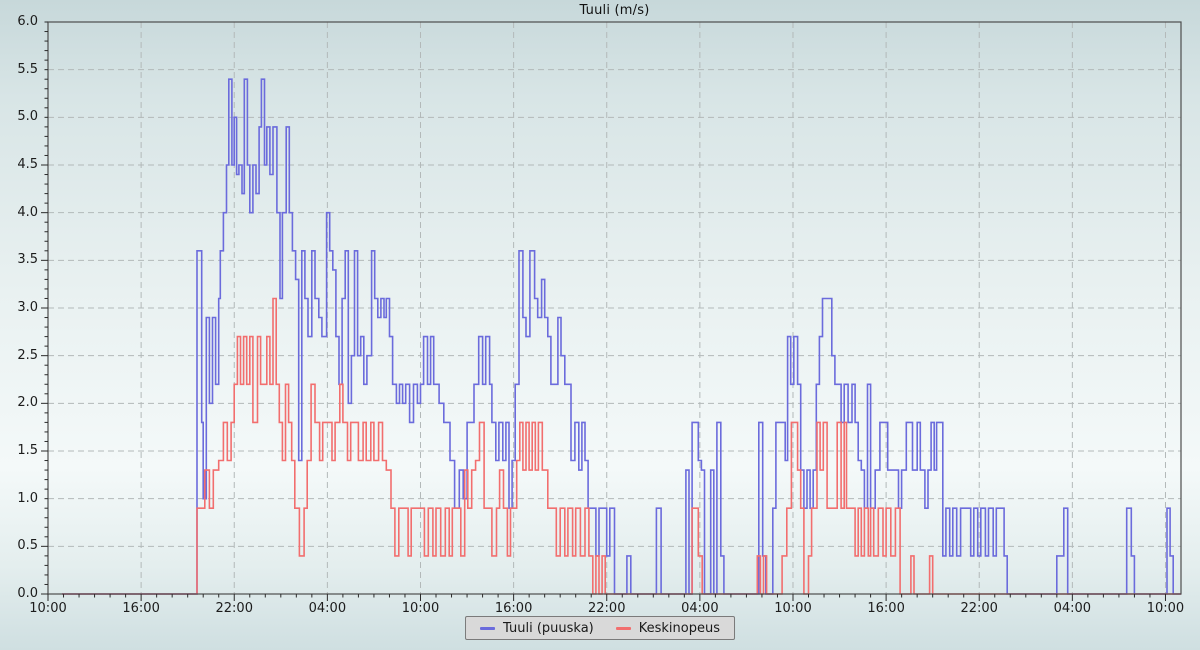 The image size is (1200, 650). Describe the element at coordinates (27, 21) in the screenshot. I see `y-tick-label: 6.0` at that location.